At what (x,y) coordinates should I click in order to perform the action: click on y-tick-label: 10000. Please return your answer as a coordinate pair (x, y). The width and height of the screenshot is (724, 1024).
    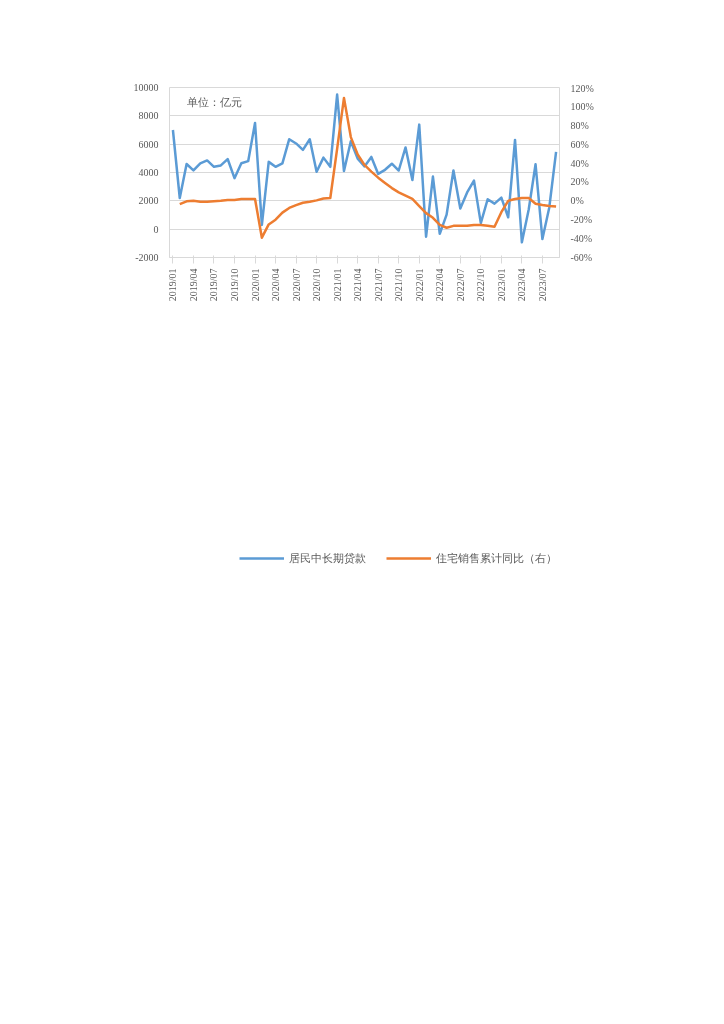
    Looking at the image, I should click on (146, 87).